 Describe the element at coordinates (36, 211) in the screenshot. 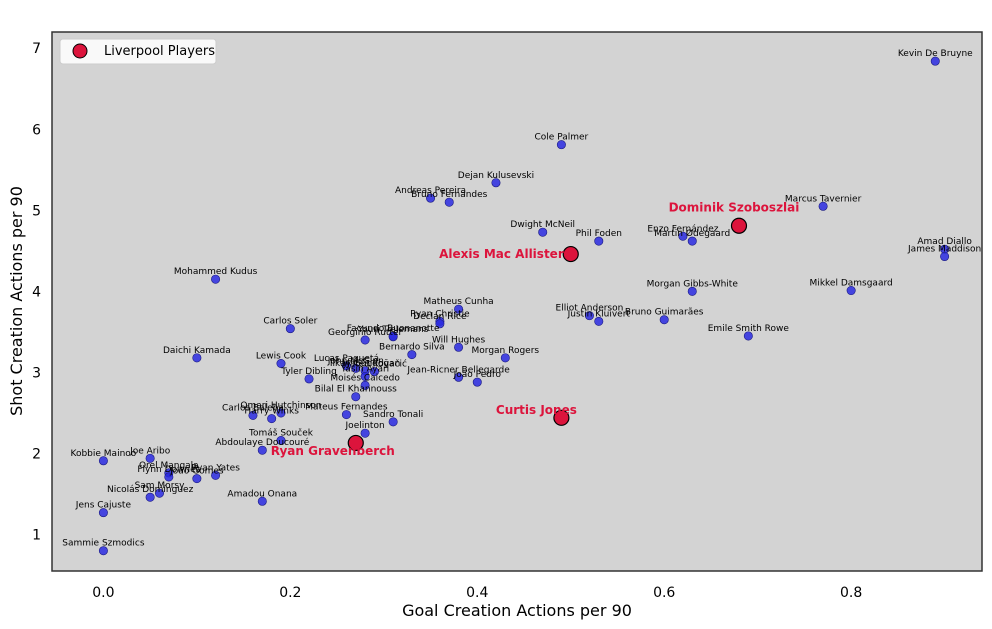

I see `y-tick-label: 5` at that location.